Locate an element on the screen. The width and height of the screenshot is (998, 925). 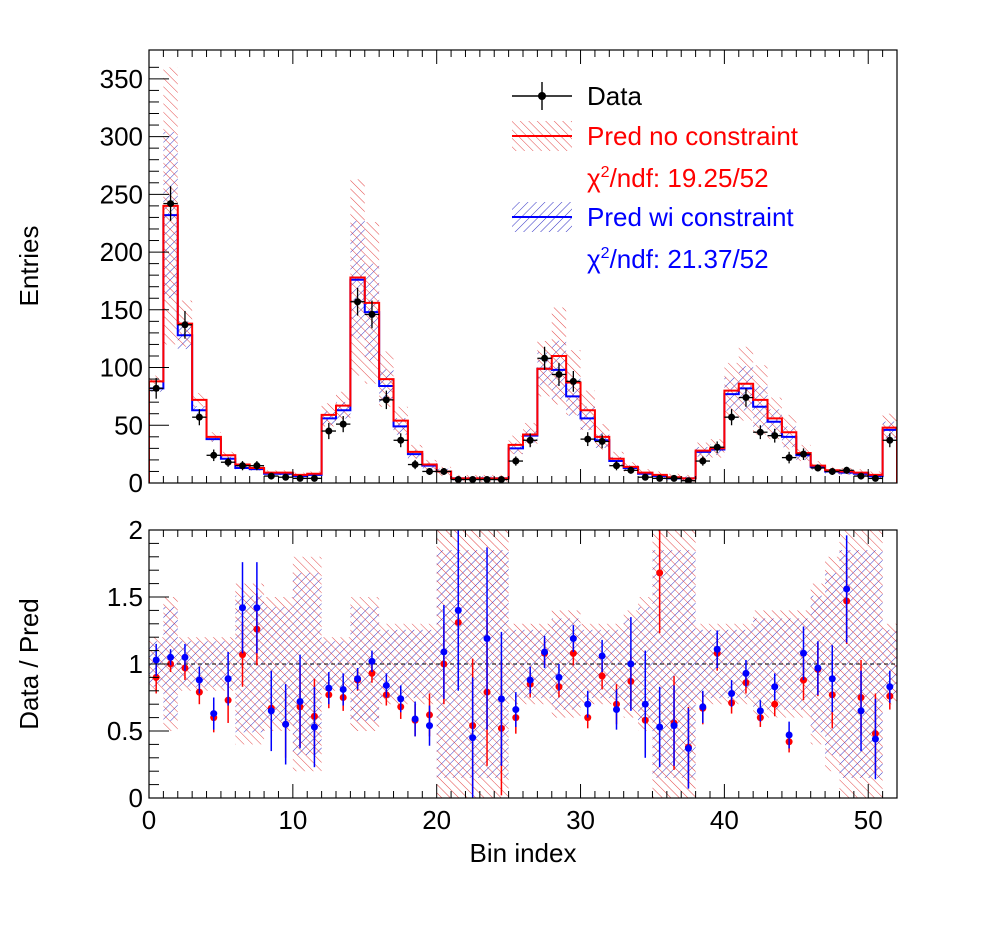
y-tick-label: 150 is located at coordinates (121, 310).